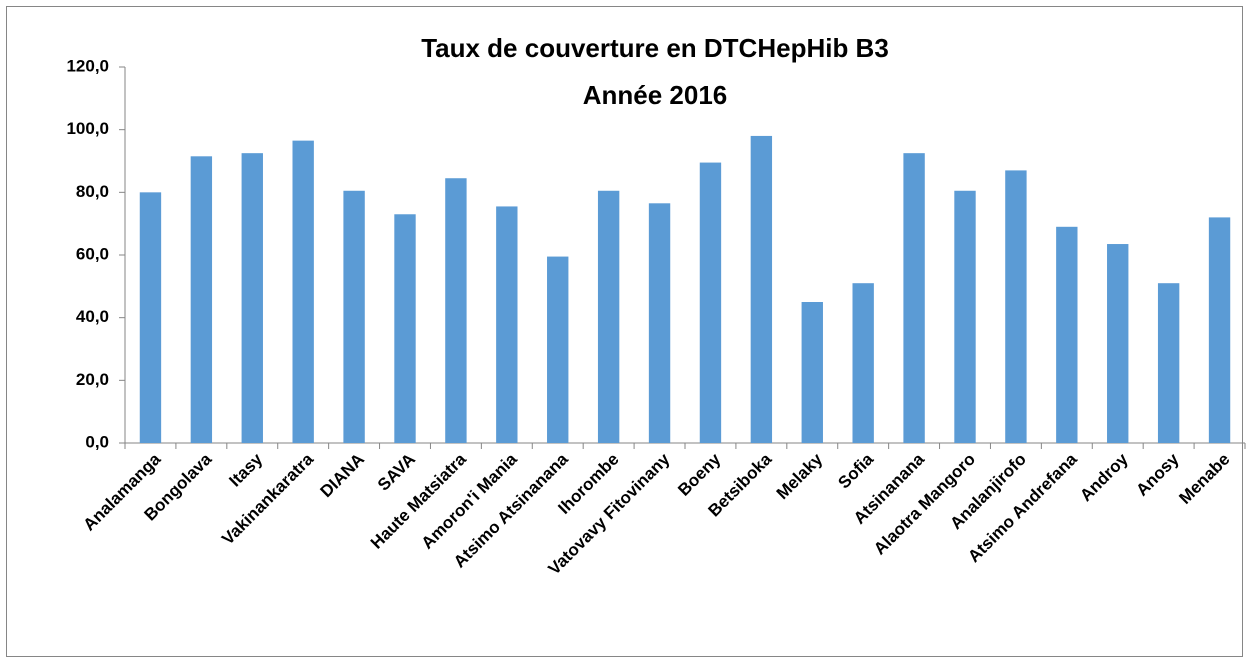 This screenshot has height=663, width=1249. What do you see at coordinates (655, 48) in the screenshot?
I see `chart-title: Taux de couverture en DTCHepHib B3` at bounding box center [655, 48].